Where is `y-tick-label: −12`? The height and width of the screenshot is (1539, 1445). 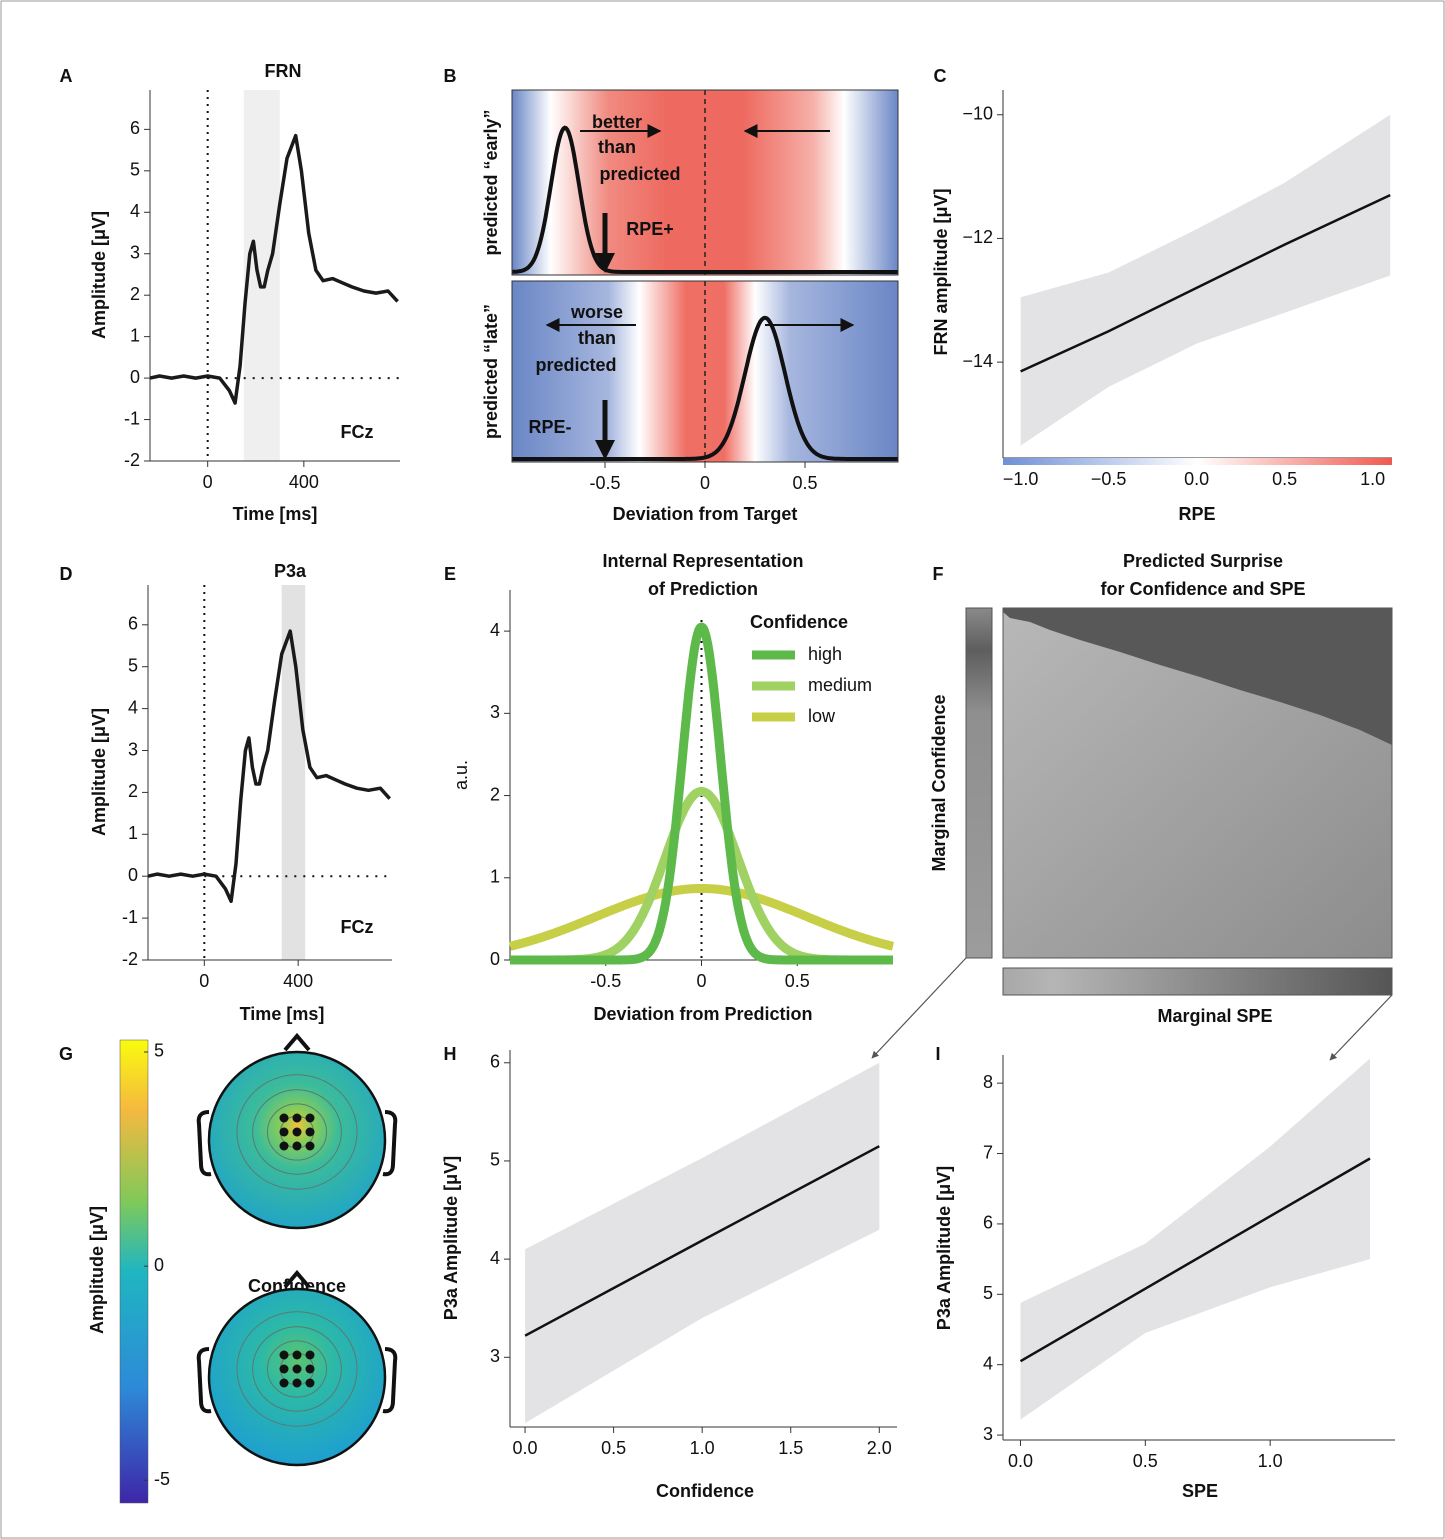
y-tick-label: −12 is located at coordinates (977, 237).